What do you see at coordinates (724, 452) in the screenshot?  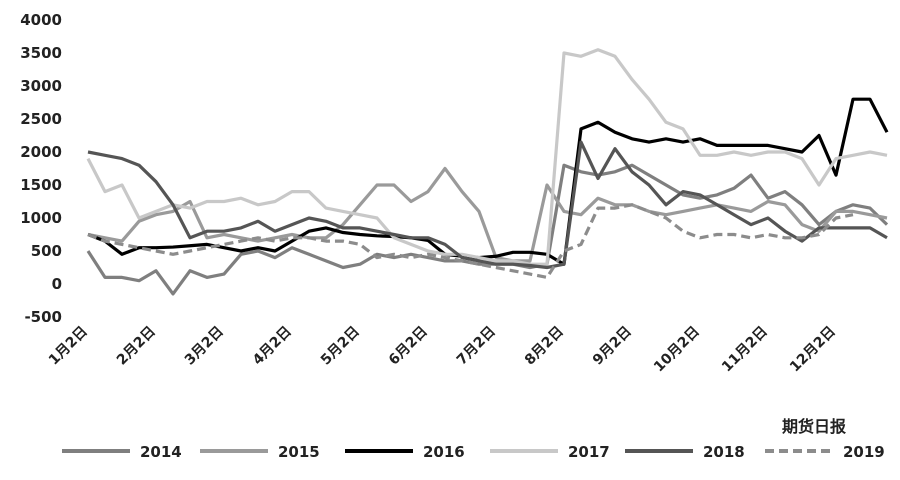 I see `legend-label: 2018` at bounding box center [724, 452].